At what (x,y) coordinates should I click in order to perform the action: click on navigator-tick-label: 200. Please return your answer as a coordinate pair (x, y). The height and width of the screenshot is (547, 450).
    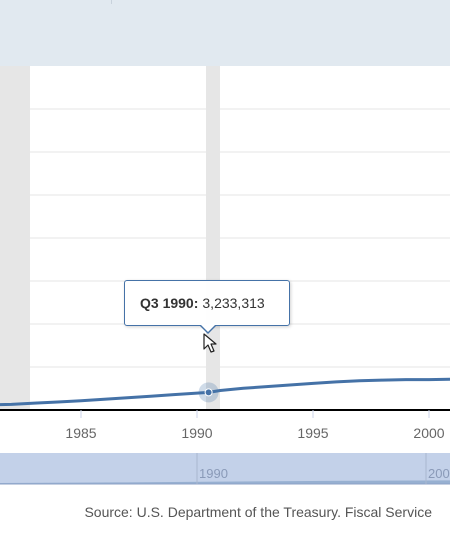
    Looking at the image, I should click on (439, 473).